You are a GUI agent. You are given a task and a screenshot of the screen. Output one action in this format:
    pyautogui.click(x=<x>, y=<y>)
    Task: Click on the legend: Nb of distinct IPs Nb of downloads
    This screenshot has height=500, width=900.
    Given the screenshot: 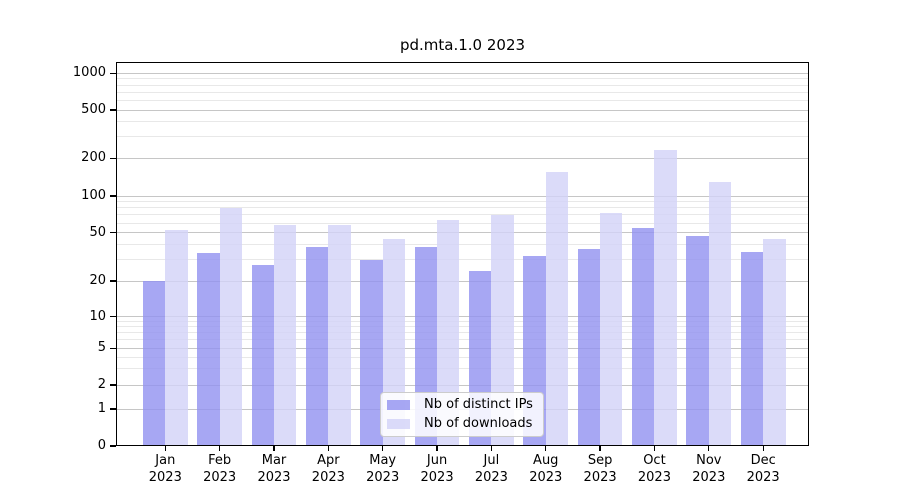 What is the action you would take?
    pyautogui.click(x=462, y=414)
    